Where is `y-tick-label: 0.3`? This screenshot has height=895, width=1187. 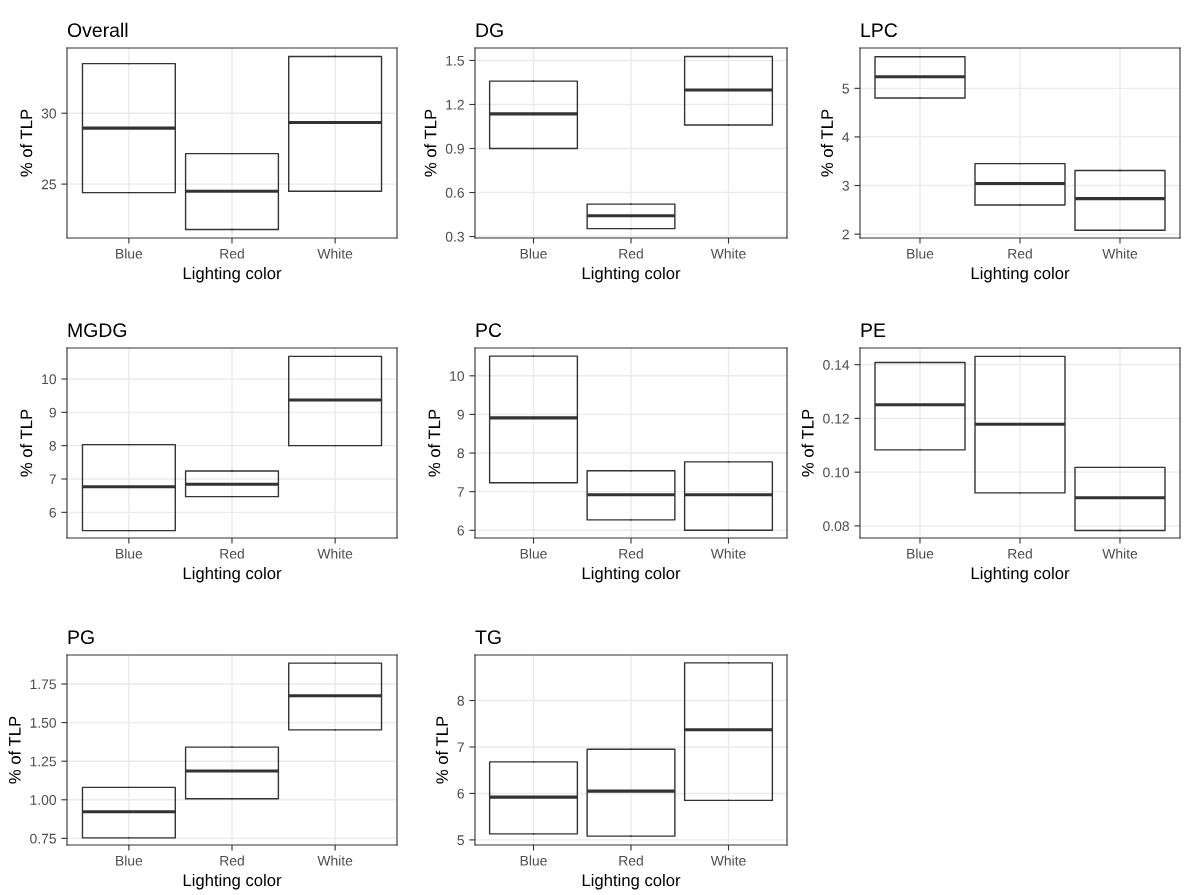 y-tick-label: 0.3 is located at coordinates (454, 236).